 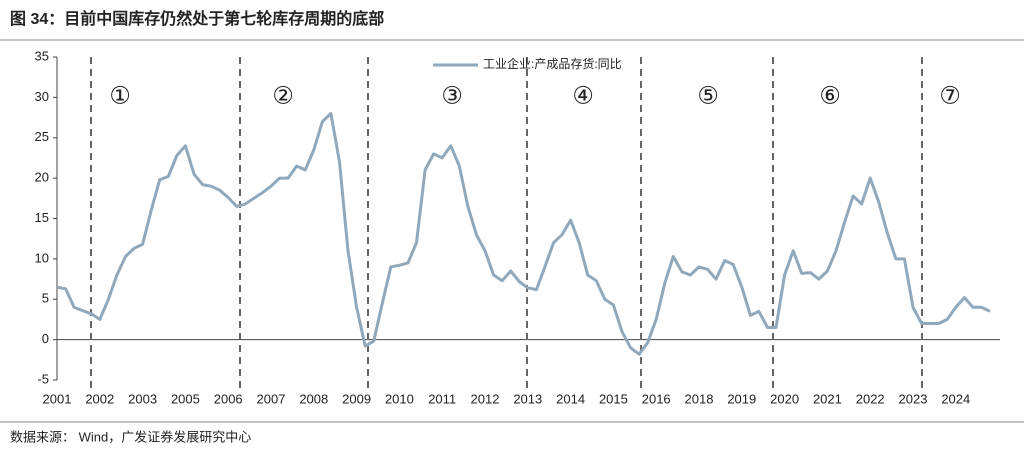 What do you see at coordinates (442, 398) in the screenshot?
I see `x-tick-label: 2011` at bounding box center [442, 398].